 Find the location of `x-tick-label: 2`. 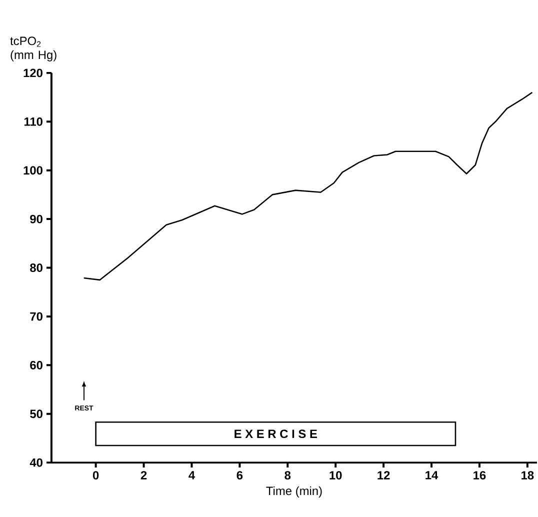

x-tick-label: 2 is located at coordinates (143, 475).